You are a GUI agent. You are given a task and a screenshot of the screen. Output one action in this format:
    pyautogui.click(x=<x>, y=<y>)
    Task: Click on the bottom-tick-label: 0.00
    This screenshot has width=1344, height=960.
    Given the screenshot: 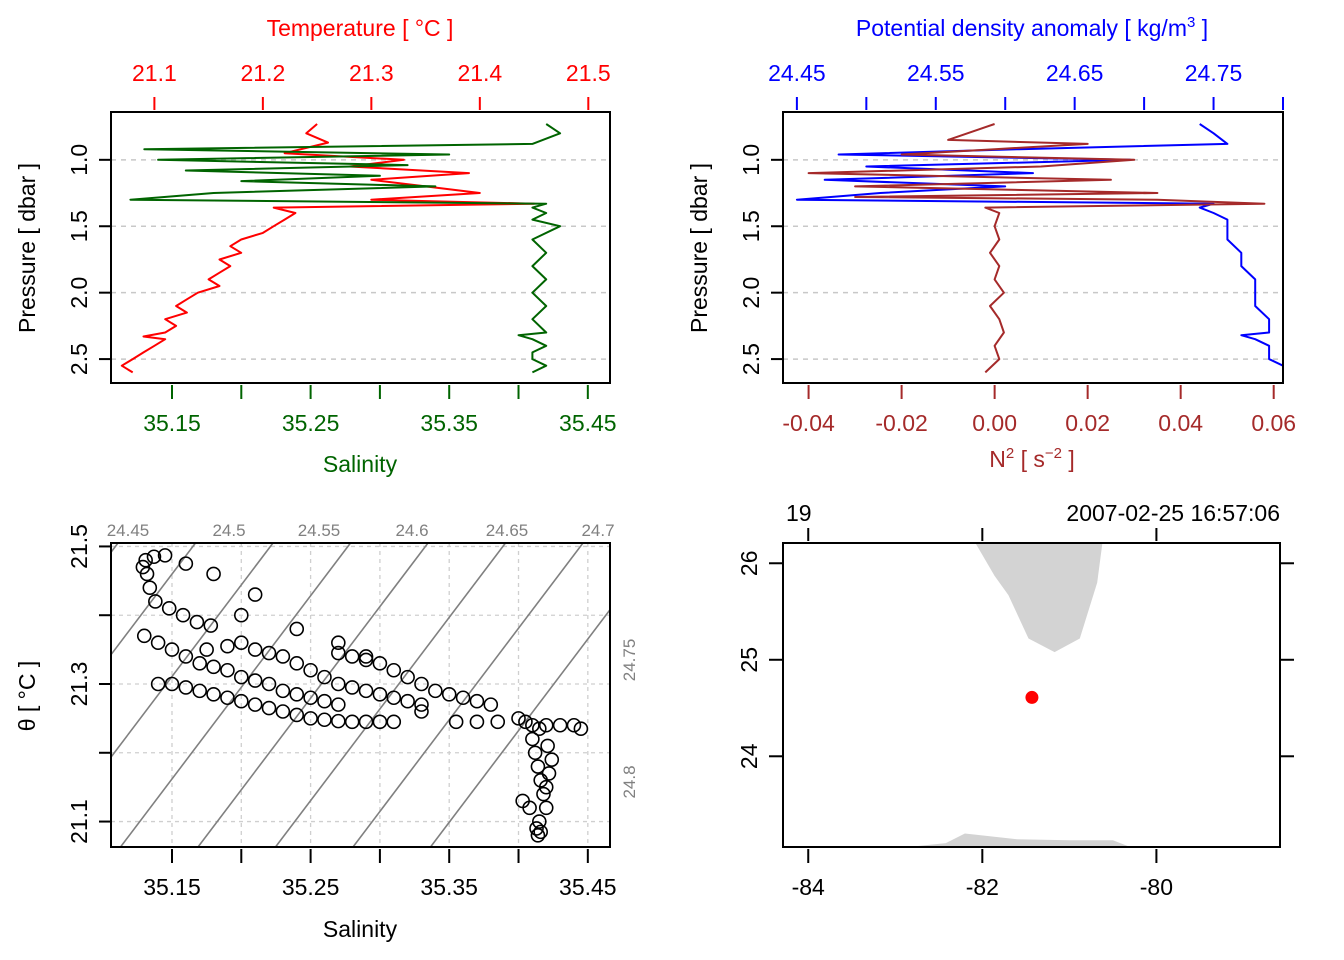 What is the action you would take?
    pyautogui.click(x=994, y=423)
    